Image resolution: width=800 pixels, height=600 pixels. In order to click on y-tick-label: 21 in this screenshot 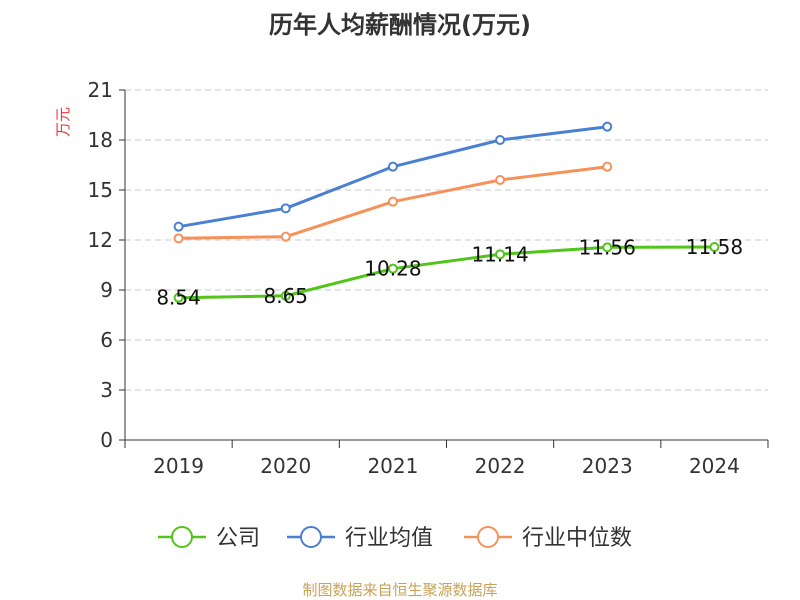, I will do `click(100, 90)`.